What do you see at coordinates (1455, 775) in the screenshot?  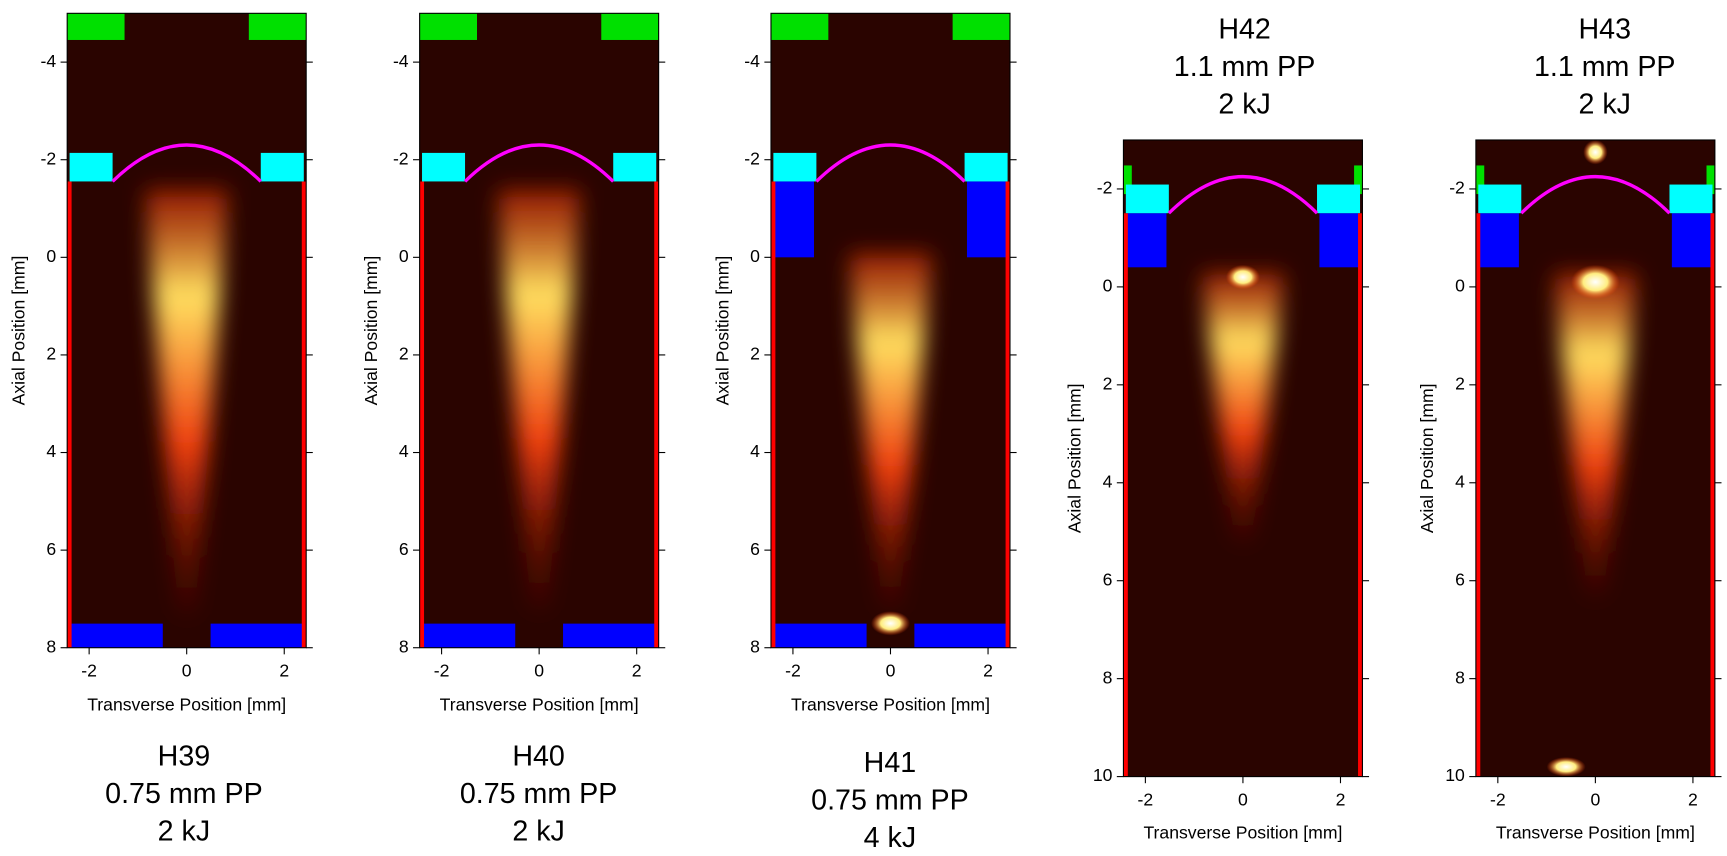 I see `y-tick-label: 10` at bounding box center [1455, 775].